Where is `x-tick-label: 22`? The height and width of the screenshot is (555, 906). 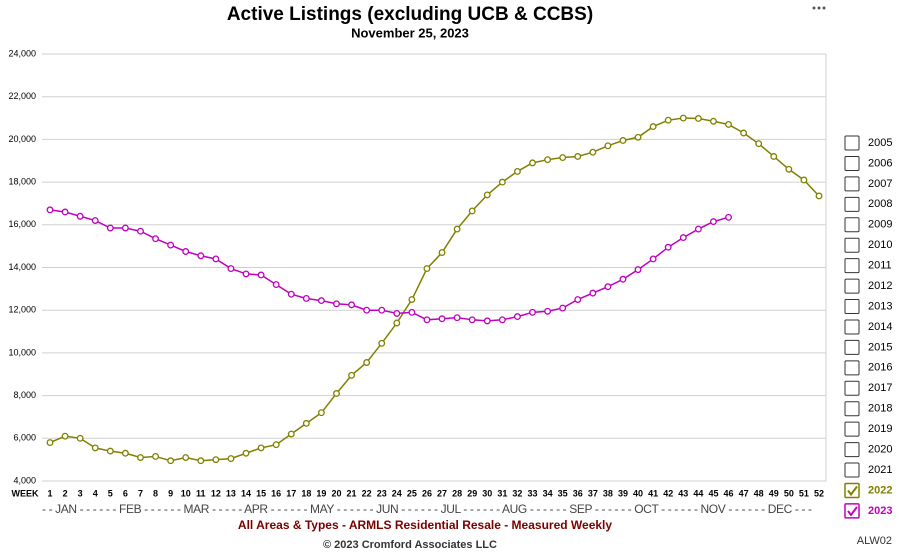 x-tick-label: 22 is located at coordinates (367, 493).